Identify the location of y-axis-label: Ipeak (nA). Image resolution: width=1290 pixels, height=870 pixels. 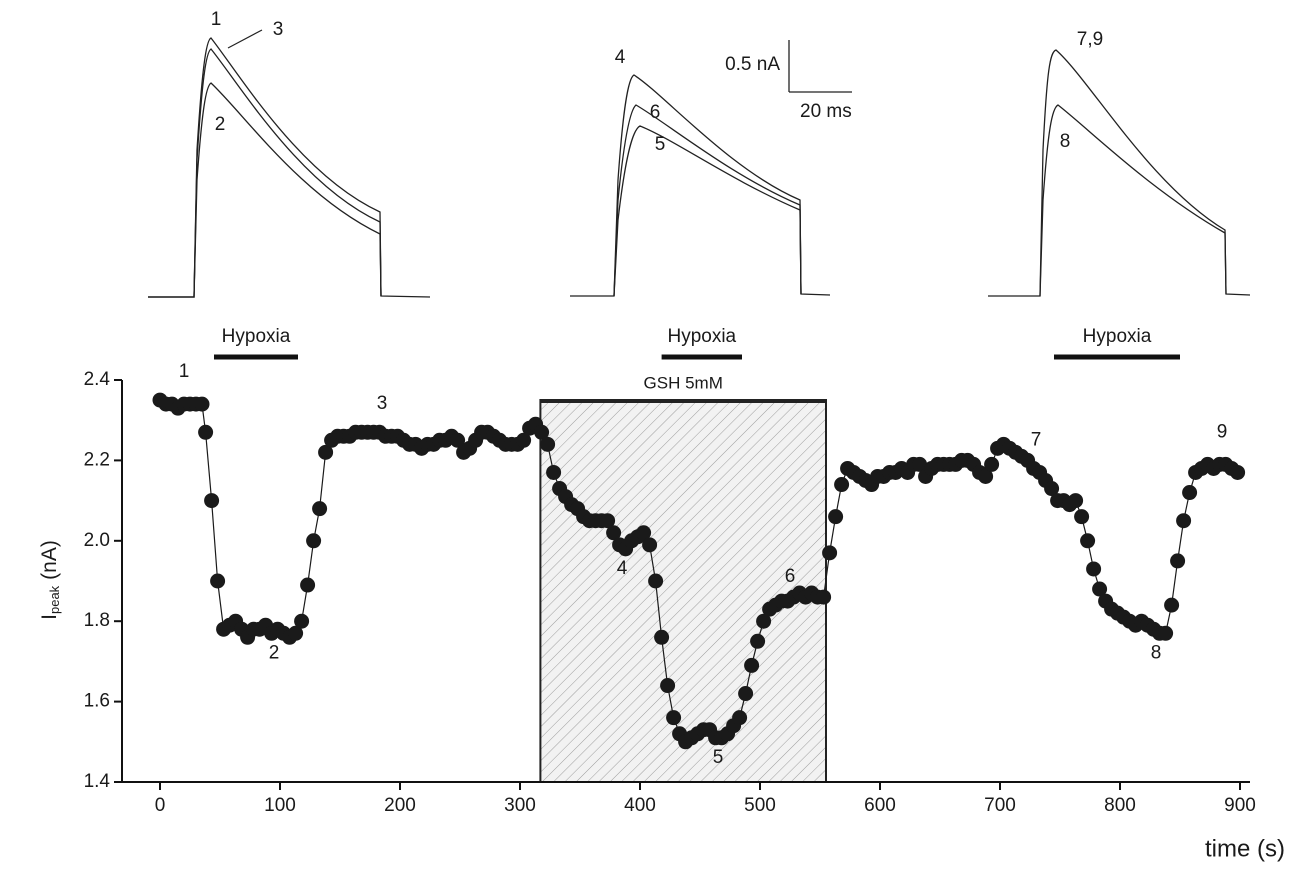
(50, 580).